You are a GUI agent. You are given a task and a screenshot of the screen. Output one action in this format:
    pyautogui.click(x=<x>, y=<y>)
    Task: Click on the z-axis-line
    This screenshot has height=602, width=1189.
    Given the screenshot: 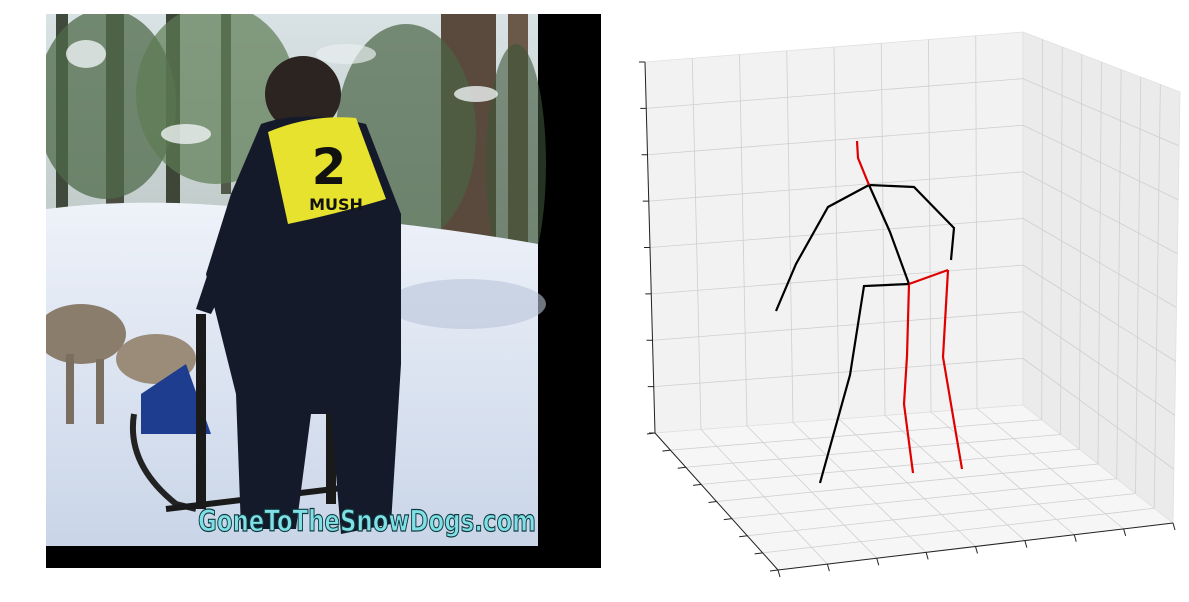 What is the action you would take?
    pyautogui.click(x=650, y=247)
    